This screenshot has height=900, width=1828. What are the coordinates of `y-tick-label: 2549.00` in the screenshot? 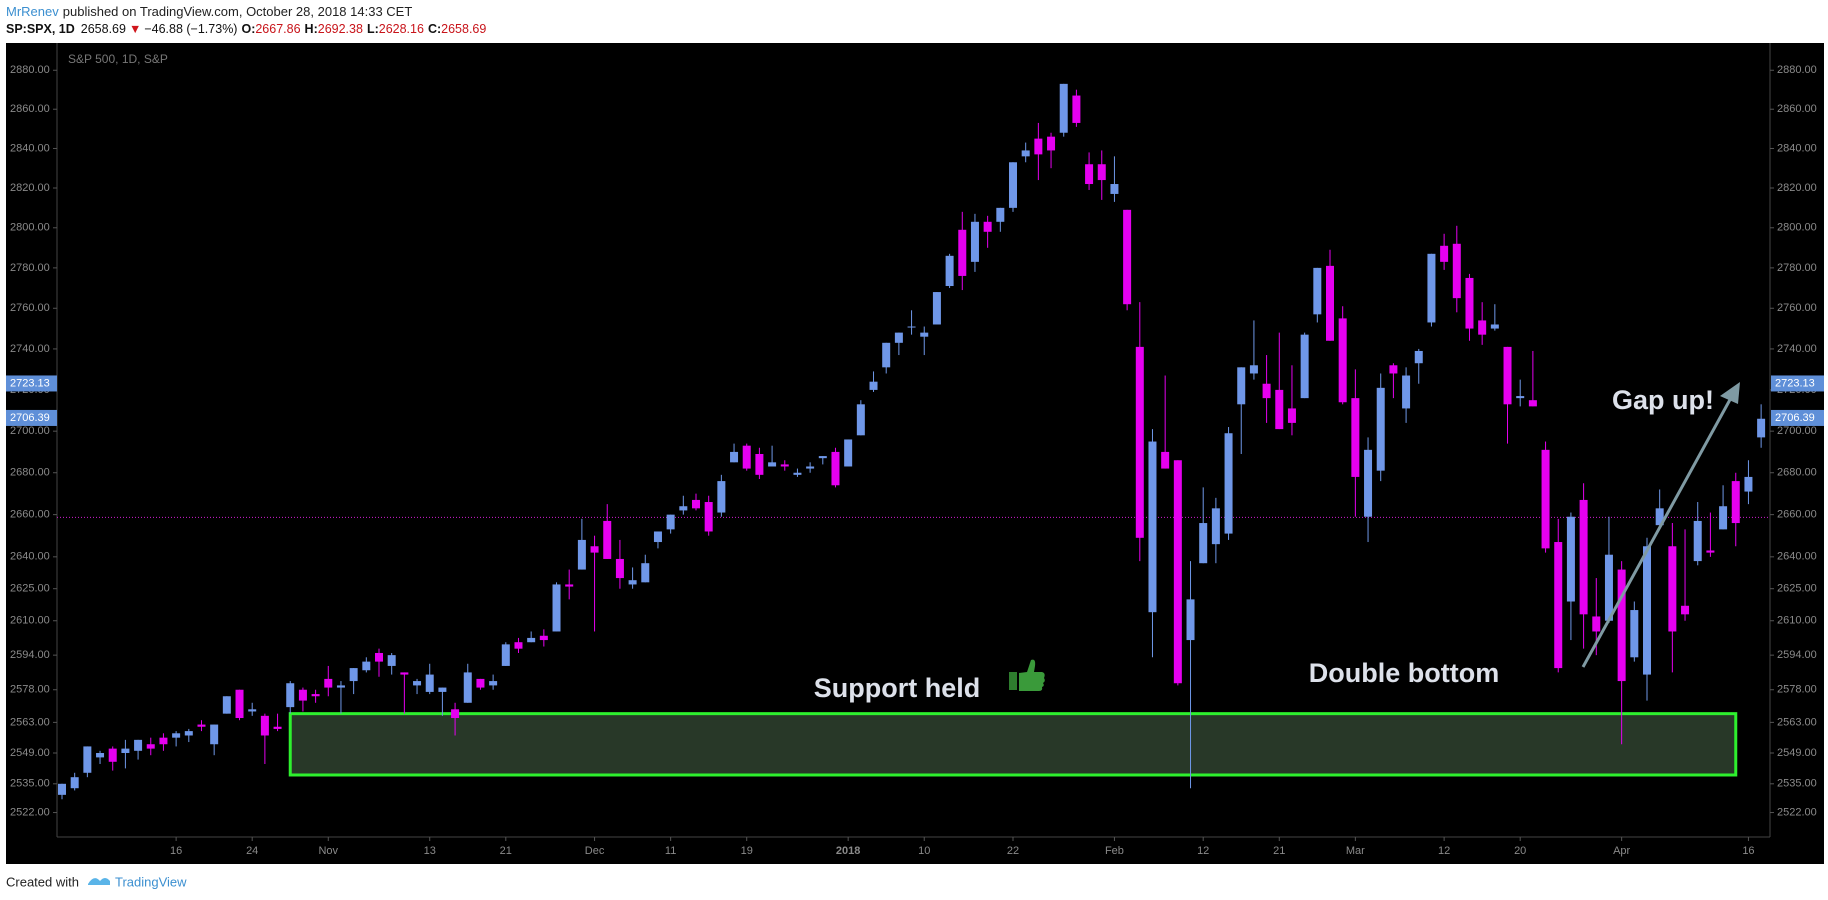 It's located at (1797, 753).